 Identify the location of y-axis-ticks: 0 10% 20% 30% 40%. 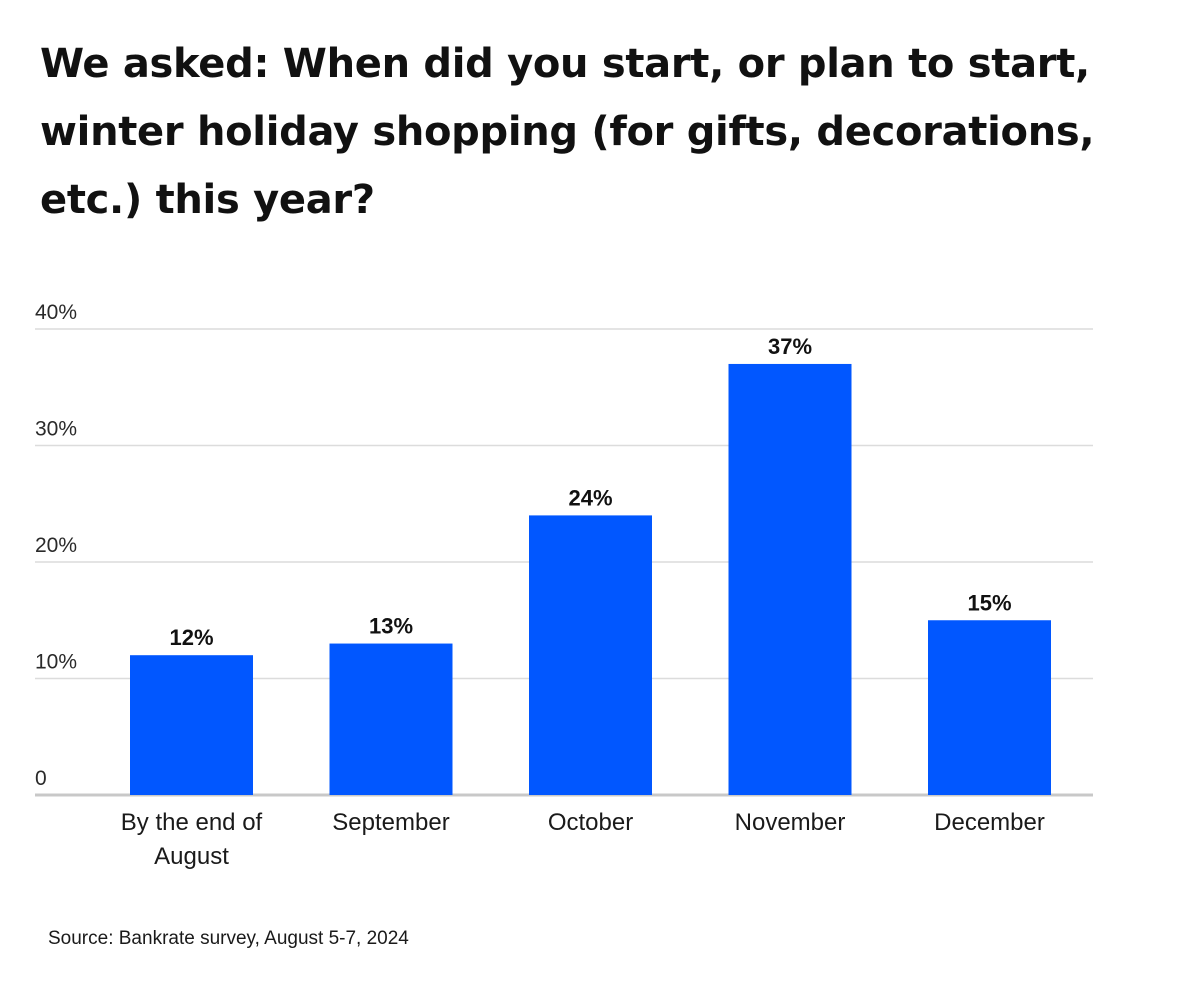
(56, 545).